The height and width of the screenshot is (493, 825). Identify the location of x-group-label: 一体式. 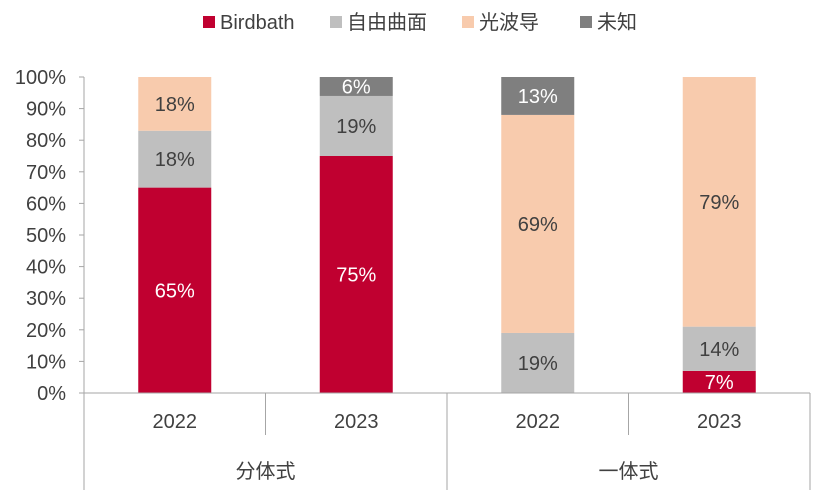
(629, 471).